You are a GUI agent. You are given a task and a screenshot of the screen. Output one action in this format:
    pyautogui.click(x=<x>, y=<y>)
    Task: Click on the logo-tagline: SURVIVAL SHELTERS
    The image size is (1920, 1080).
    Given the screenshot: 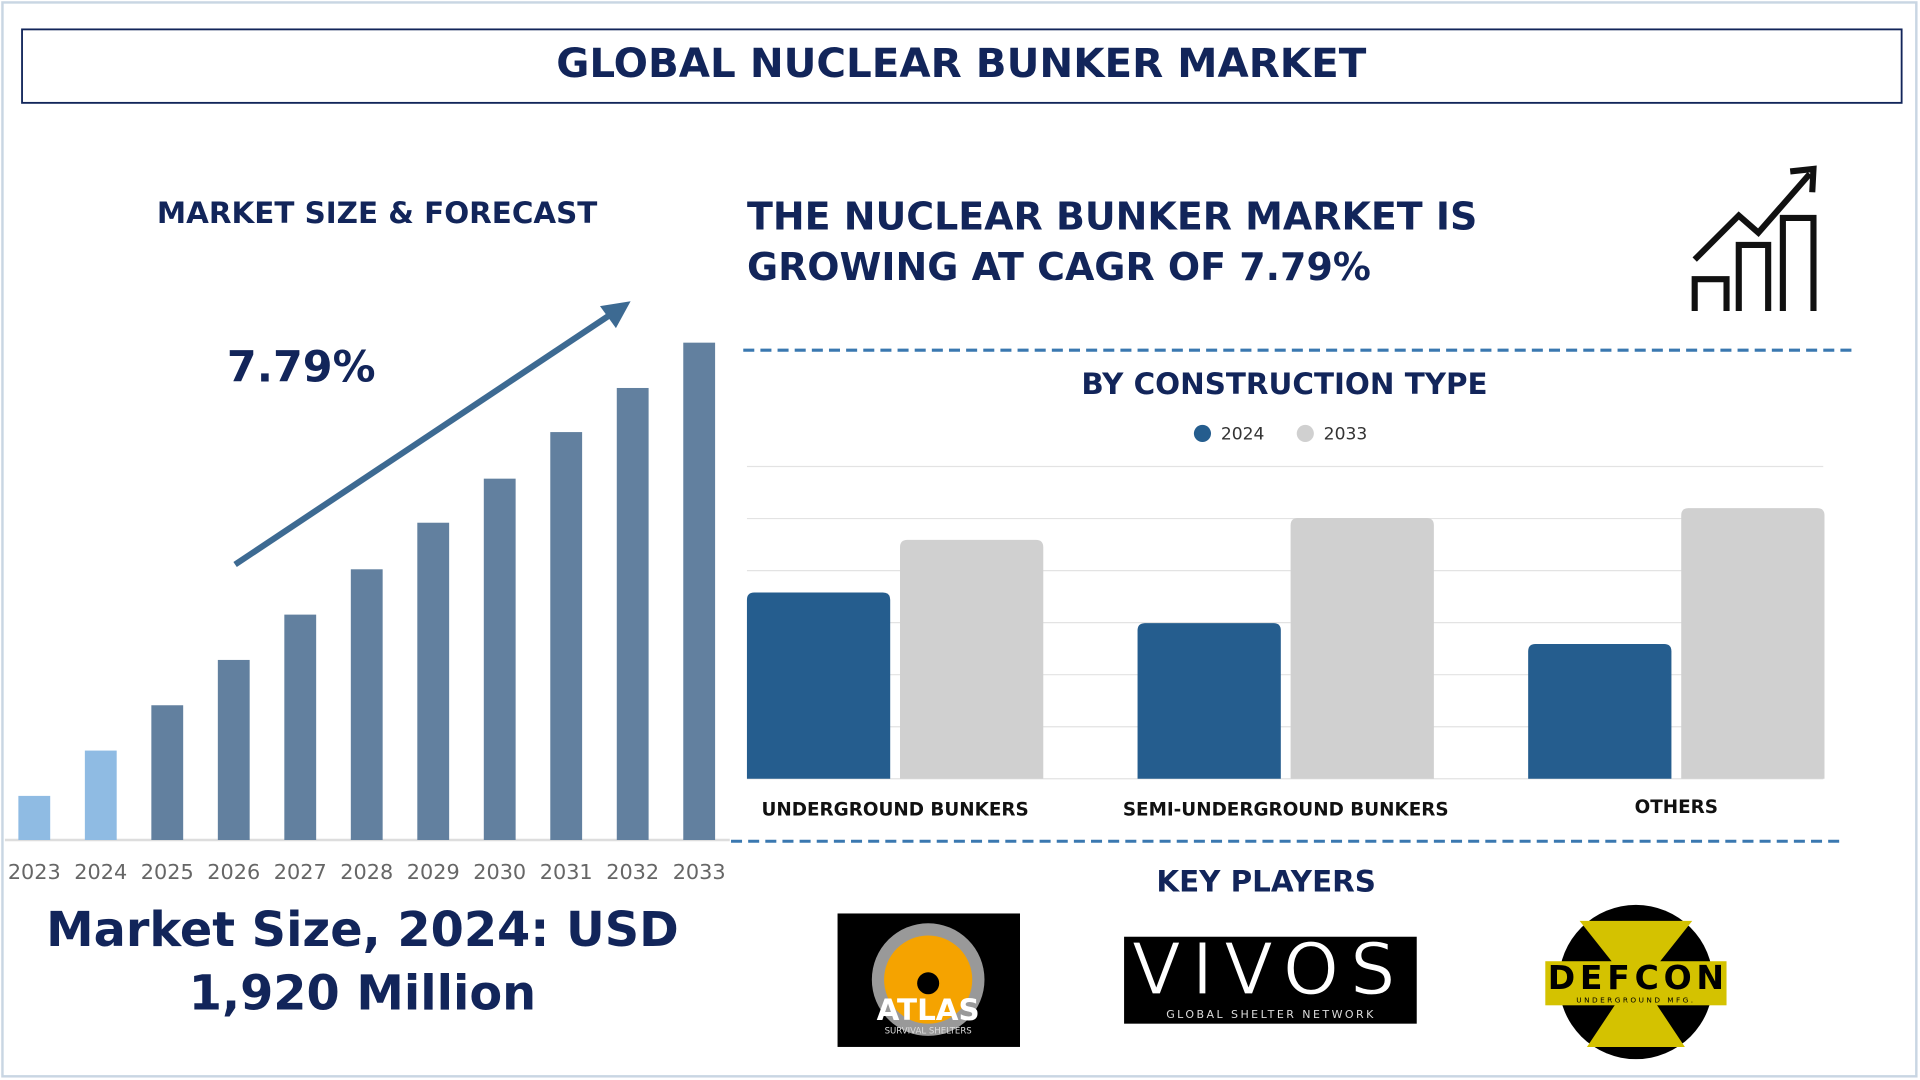 What is the action you would take?
    pyautogui.click(x=928, y=1032)
    